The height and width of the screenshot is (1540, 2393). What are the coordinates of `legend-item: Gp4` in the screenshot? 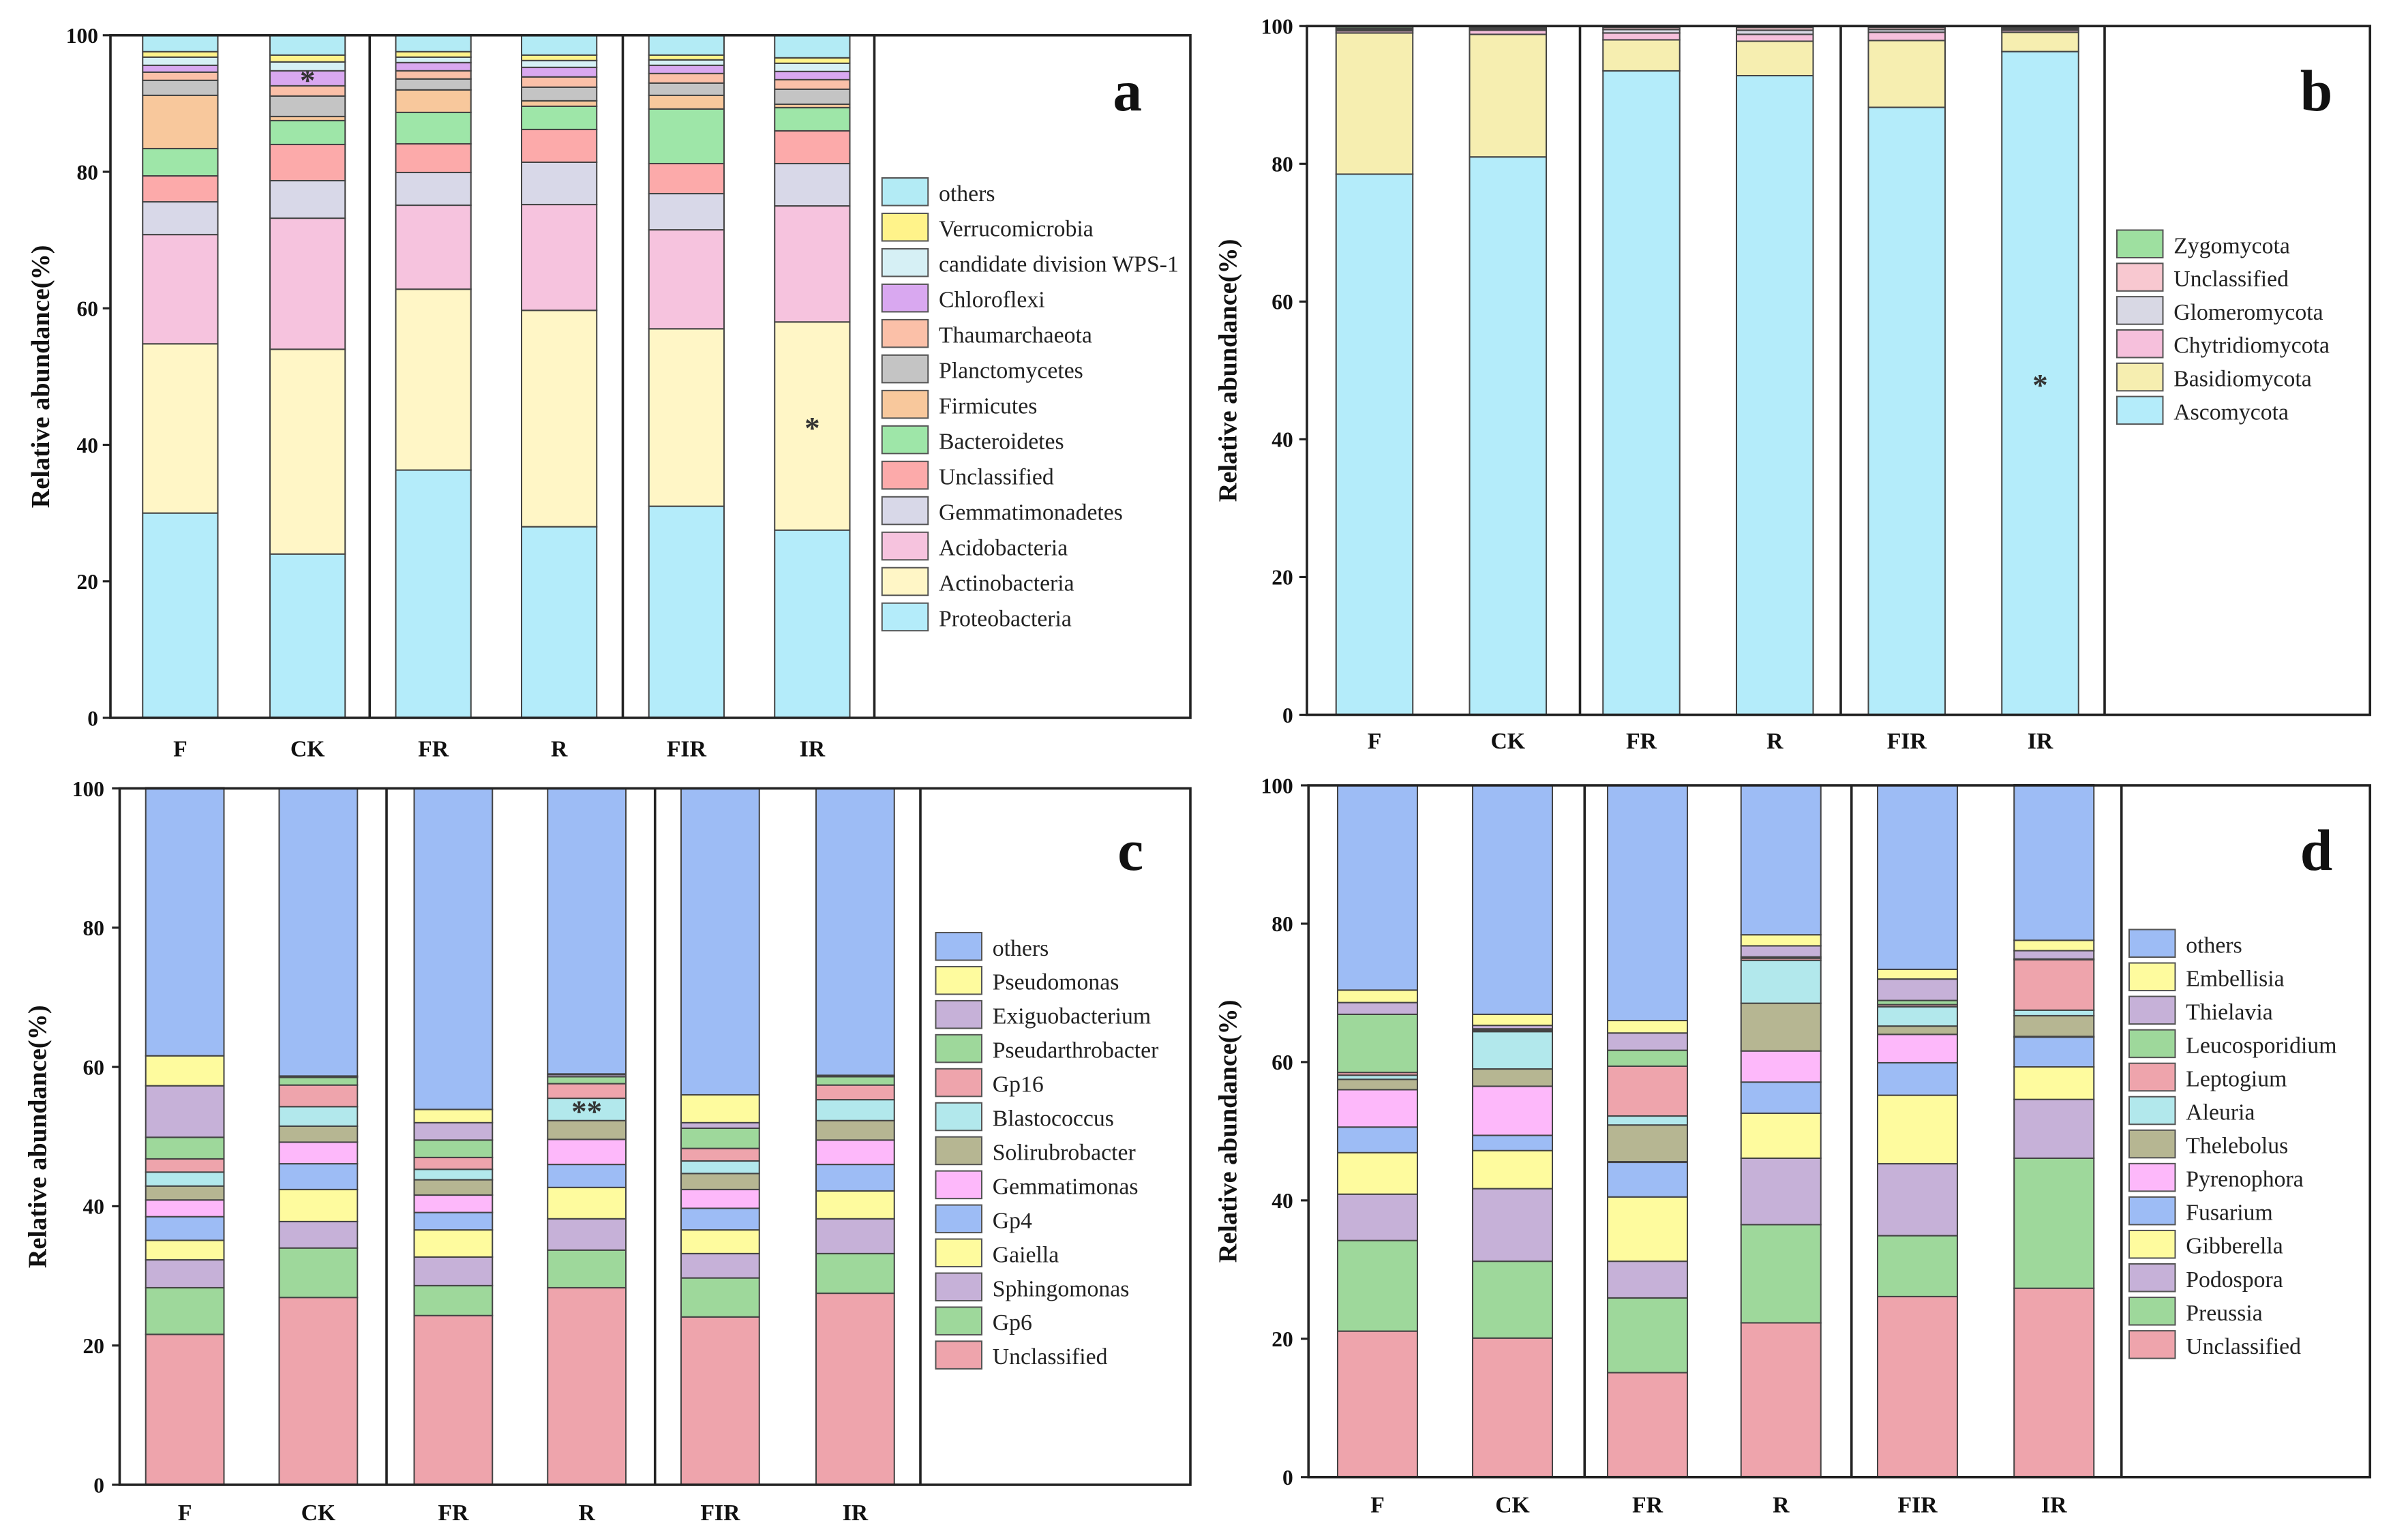 It's located at (983, 1218).